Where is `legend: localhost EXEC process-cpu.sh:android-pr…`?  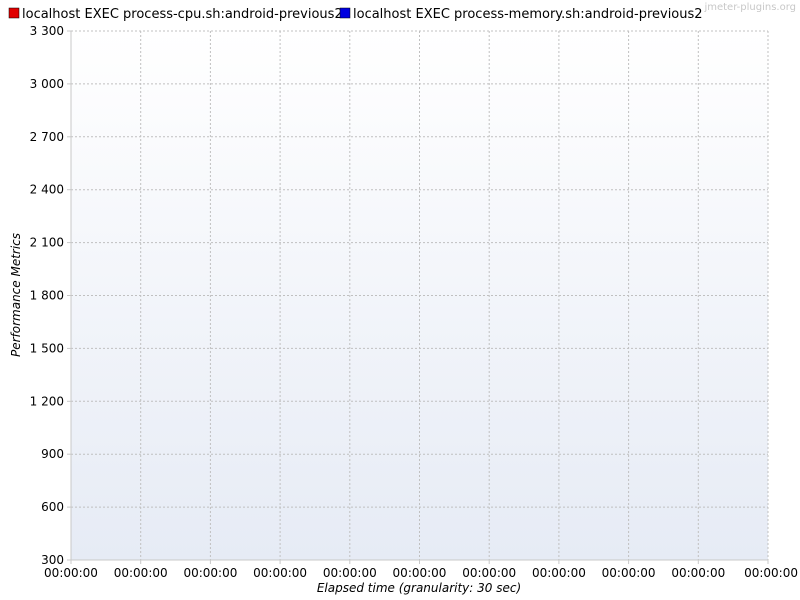
legend: localhost EXEC process-cpu.sh:android-pr… is located at coordinates (355, 14).